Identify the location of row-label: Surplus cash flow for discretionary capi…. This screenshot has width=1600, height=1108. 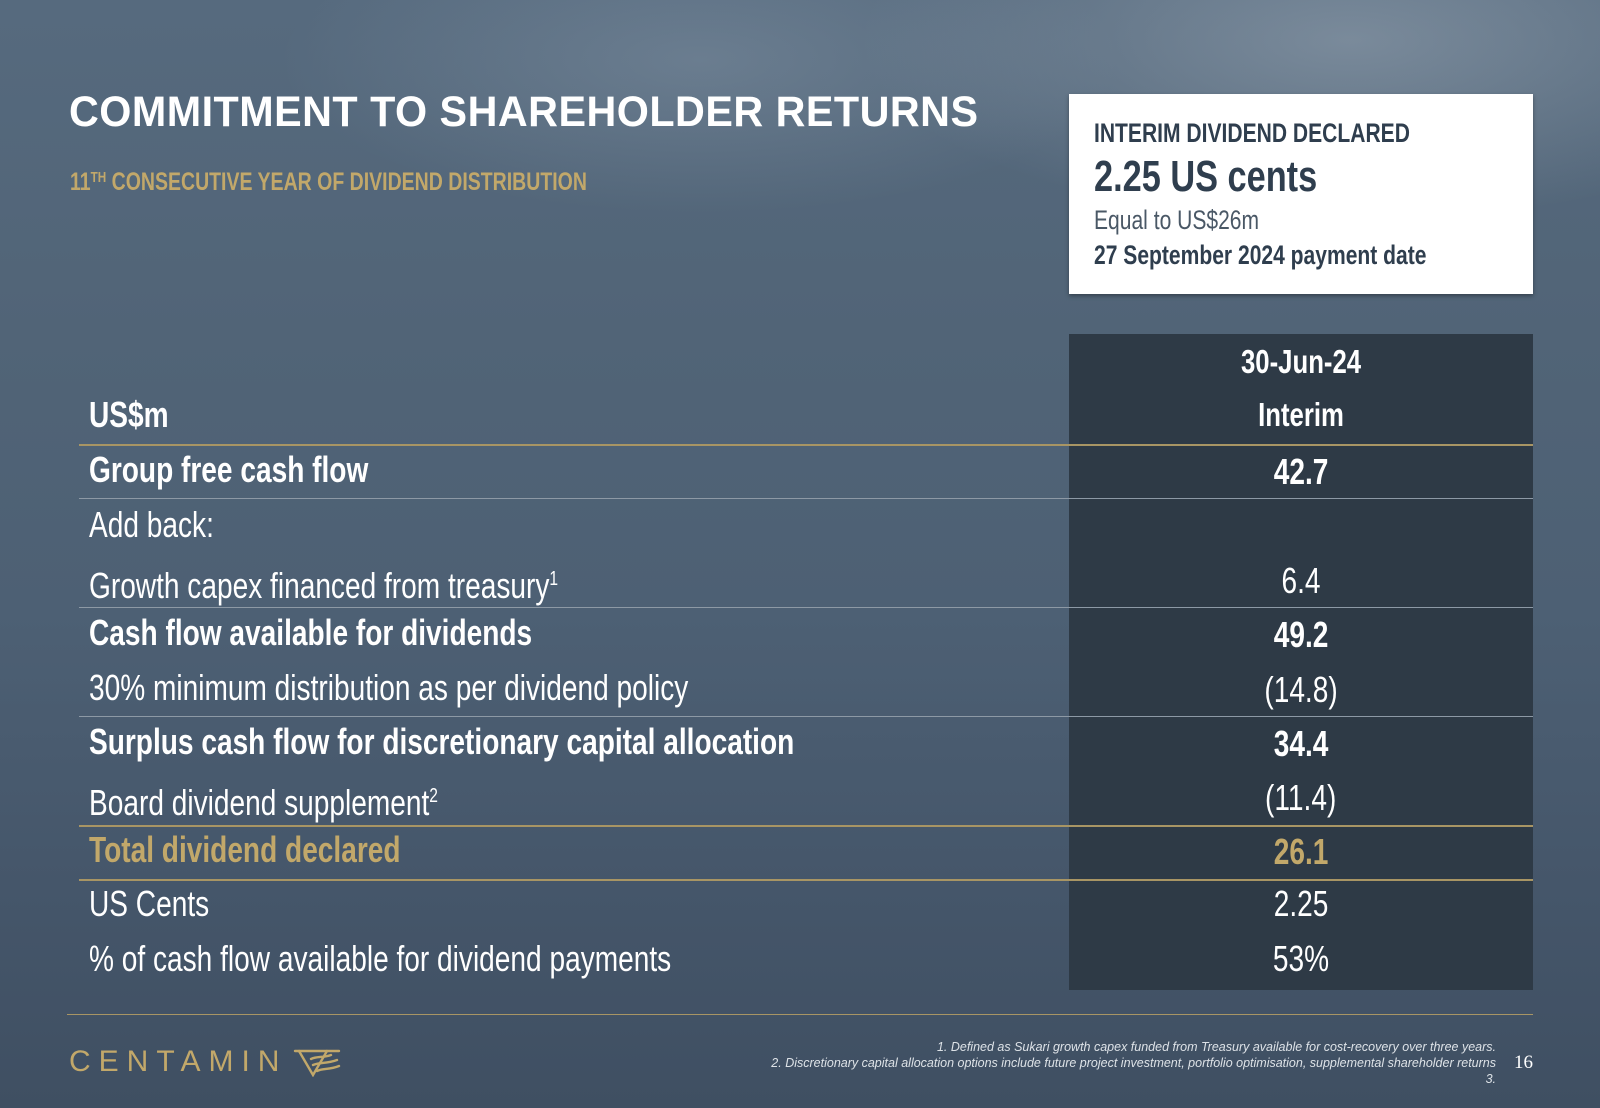
(442, 741).